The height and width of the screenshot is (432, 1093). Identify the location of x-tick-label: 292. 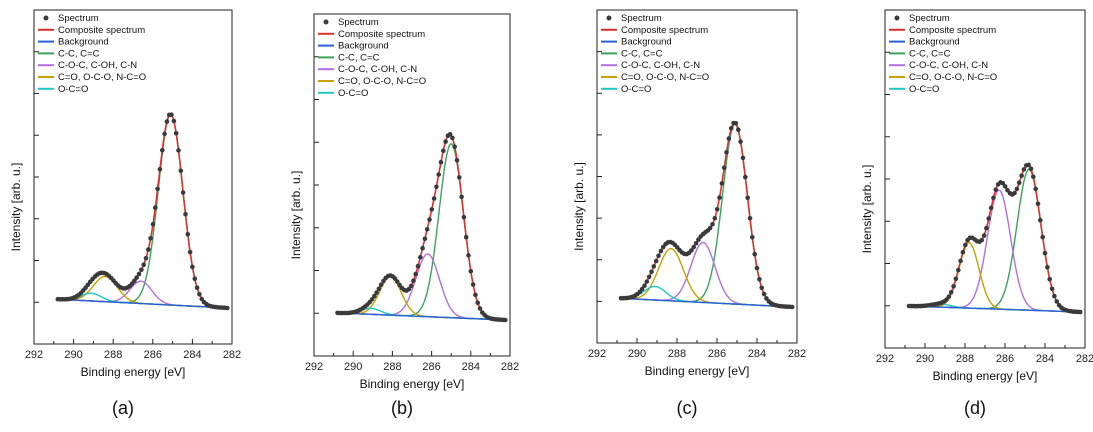
(314, 367).